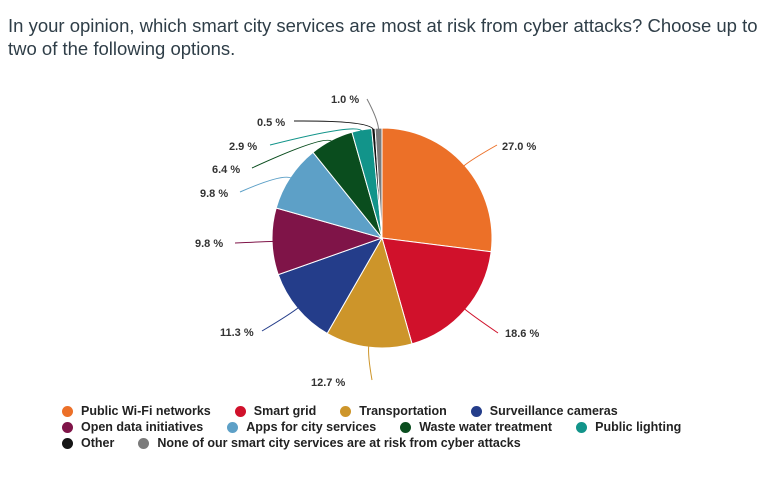  I want to click on data-label: 6.4 %, so click(226, 170).